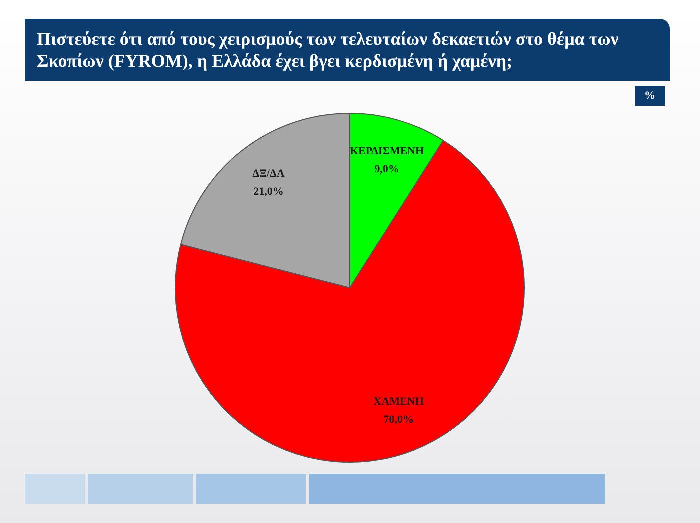 The height and width of the screenshot is (523, 700). I want to click on data-label: 70,0%, so click(399, 420).